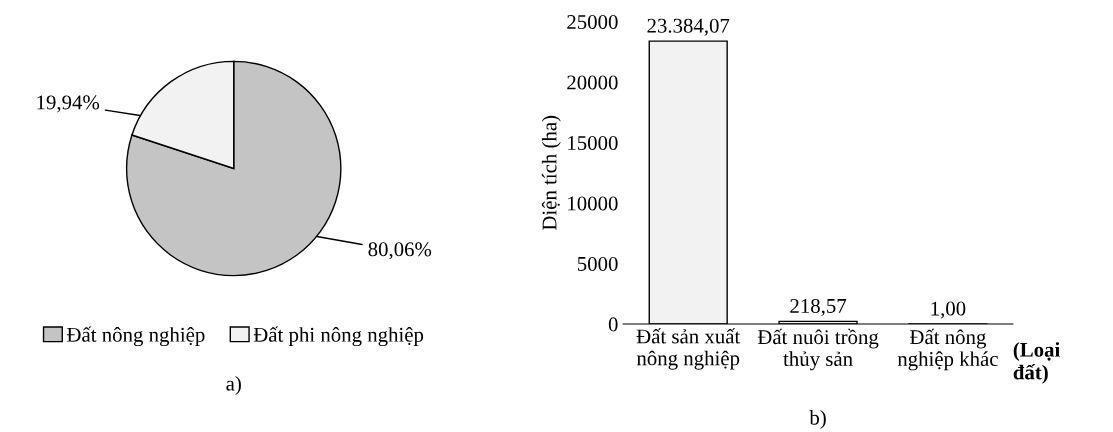  Describe the element at coordinates (947, 349) in the screenshot. I see `x-tick-label: Đất nông nghiệp khác` at that location.